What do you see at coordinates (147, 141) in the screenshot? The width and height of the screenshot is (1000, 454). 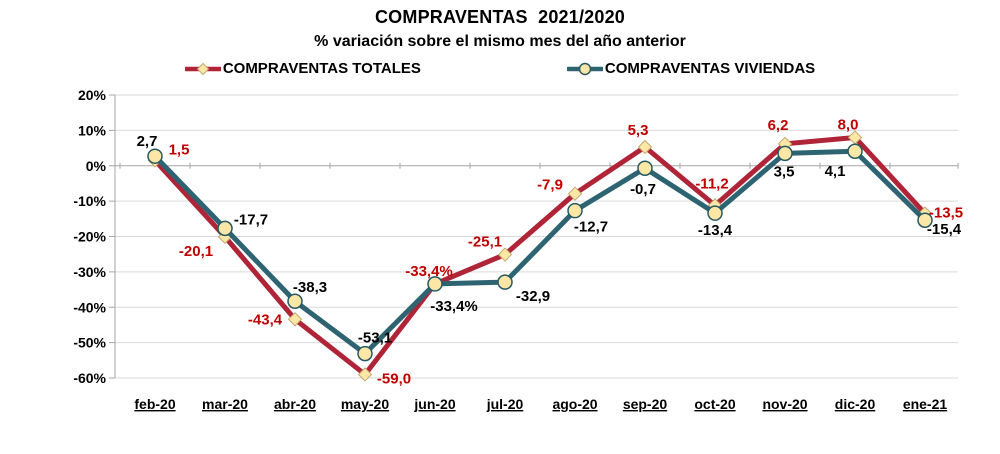 I see `data-point-label: 2,7` at bounding box center [147, 141].